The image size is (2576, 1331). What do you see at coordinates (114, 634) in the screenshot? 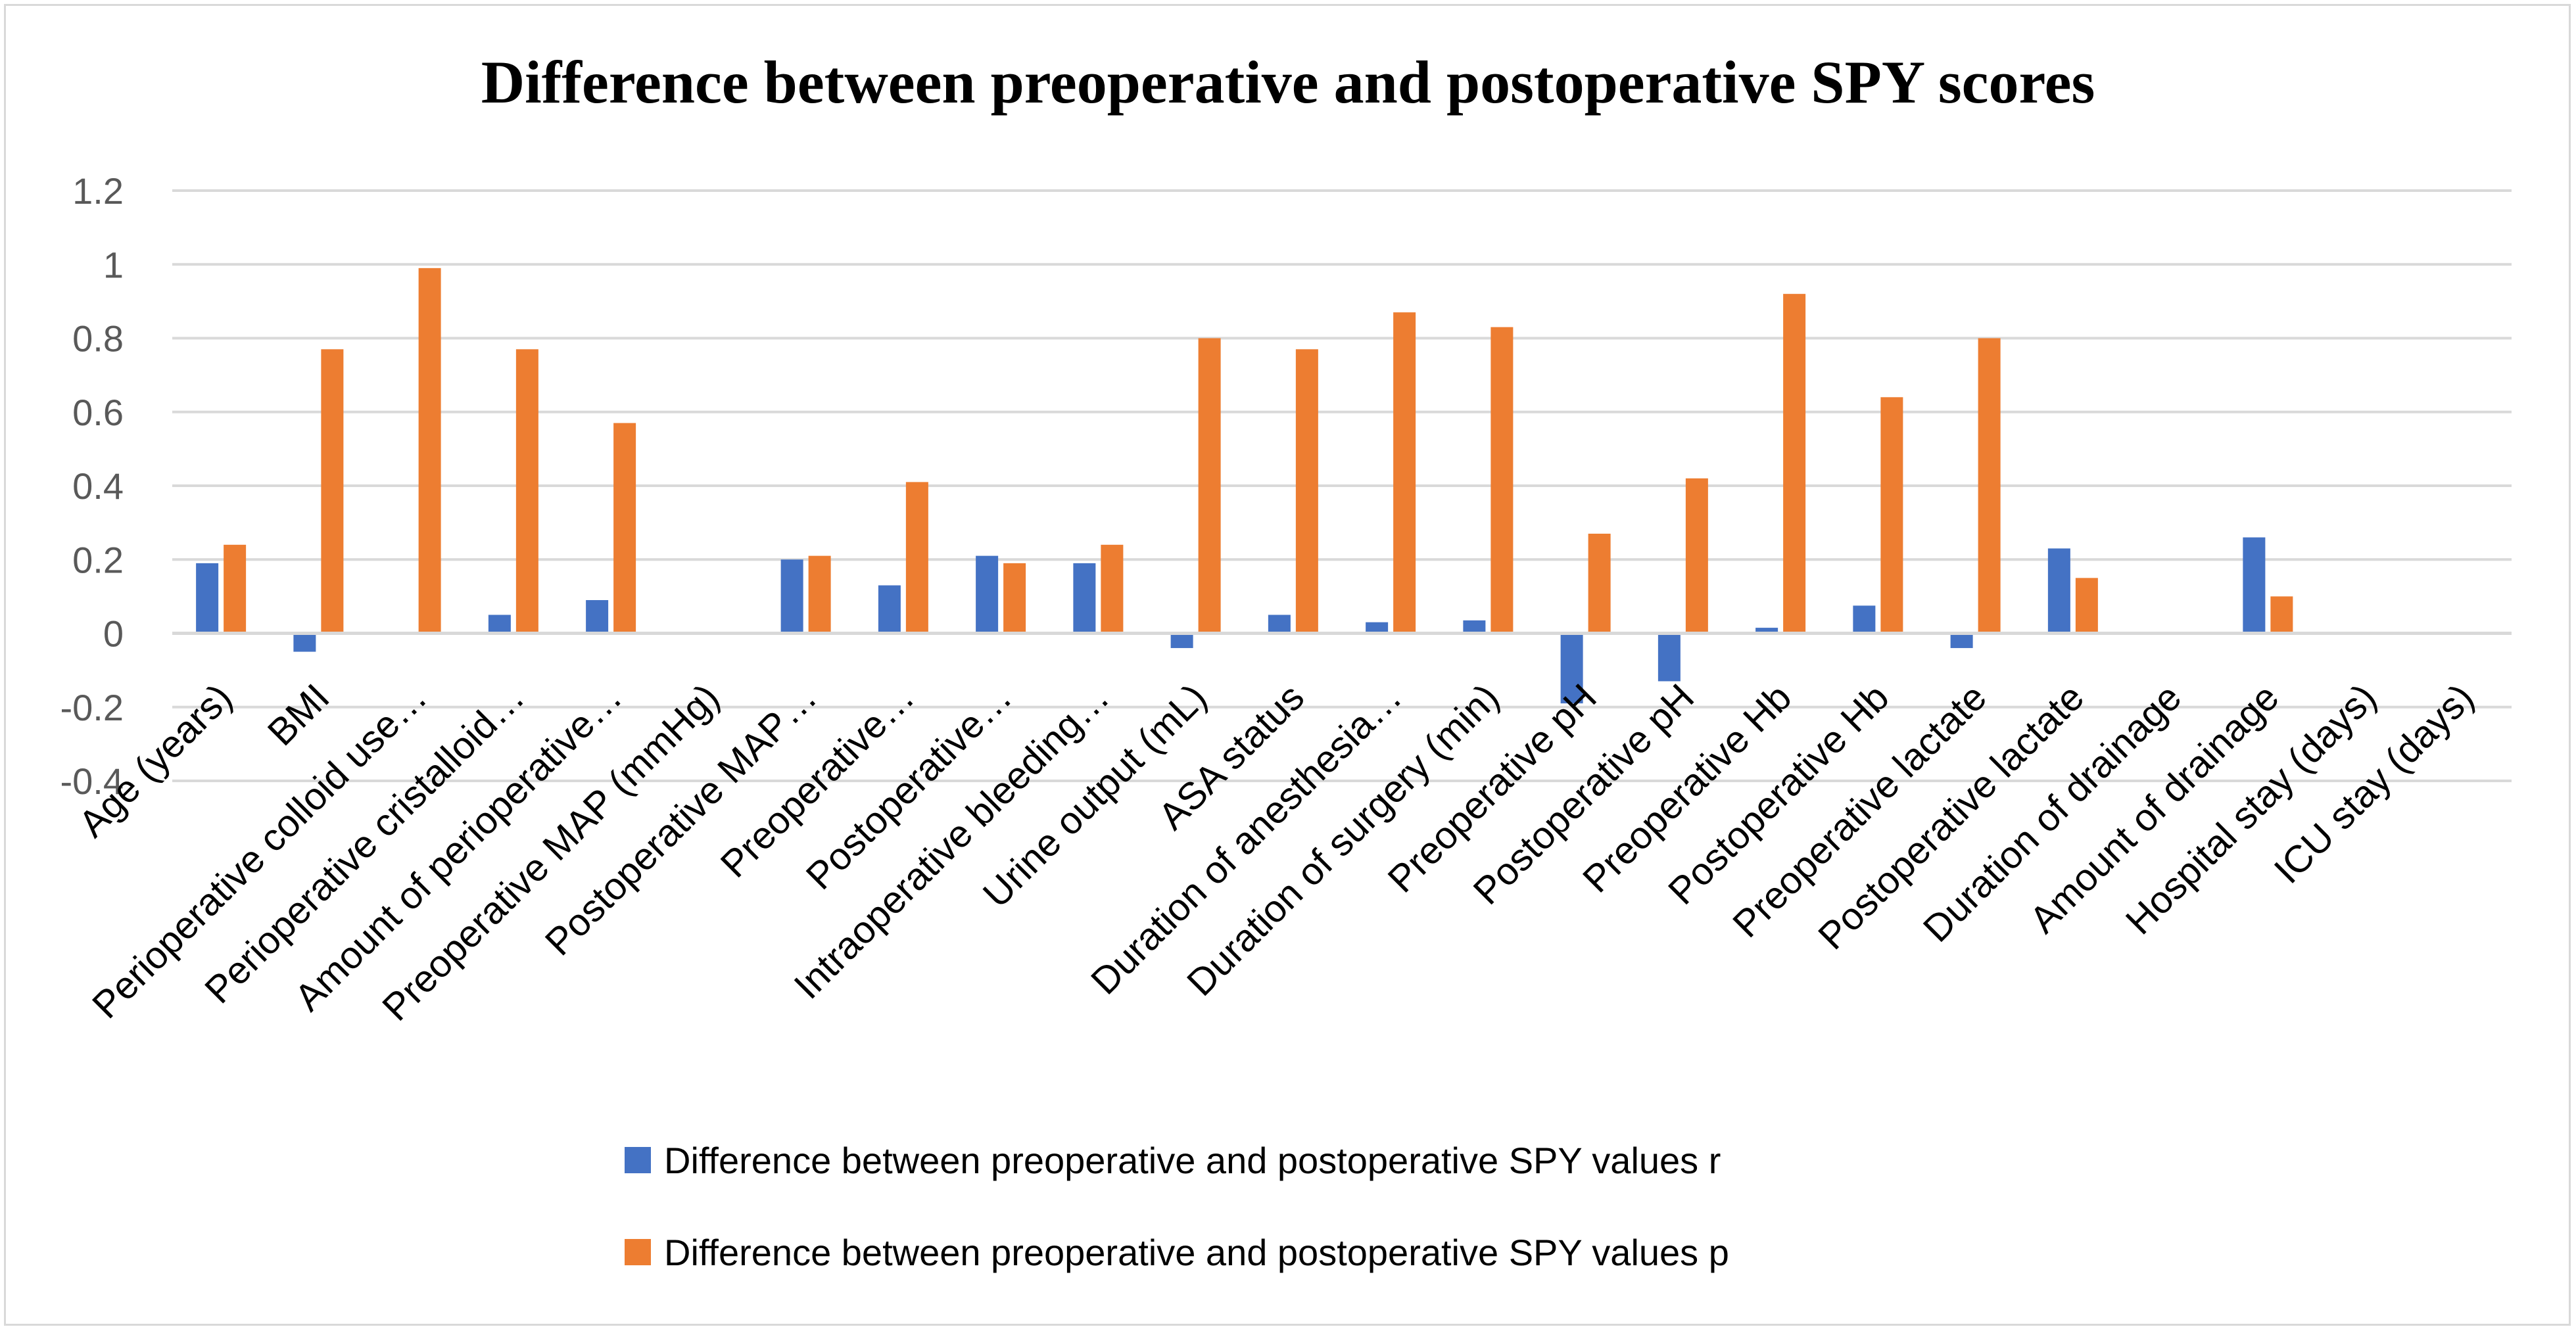
I see `y-tick-label: 0` at bounding box center [114, 634].